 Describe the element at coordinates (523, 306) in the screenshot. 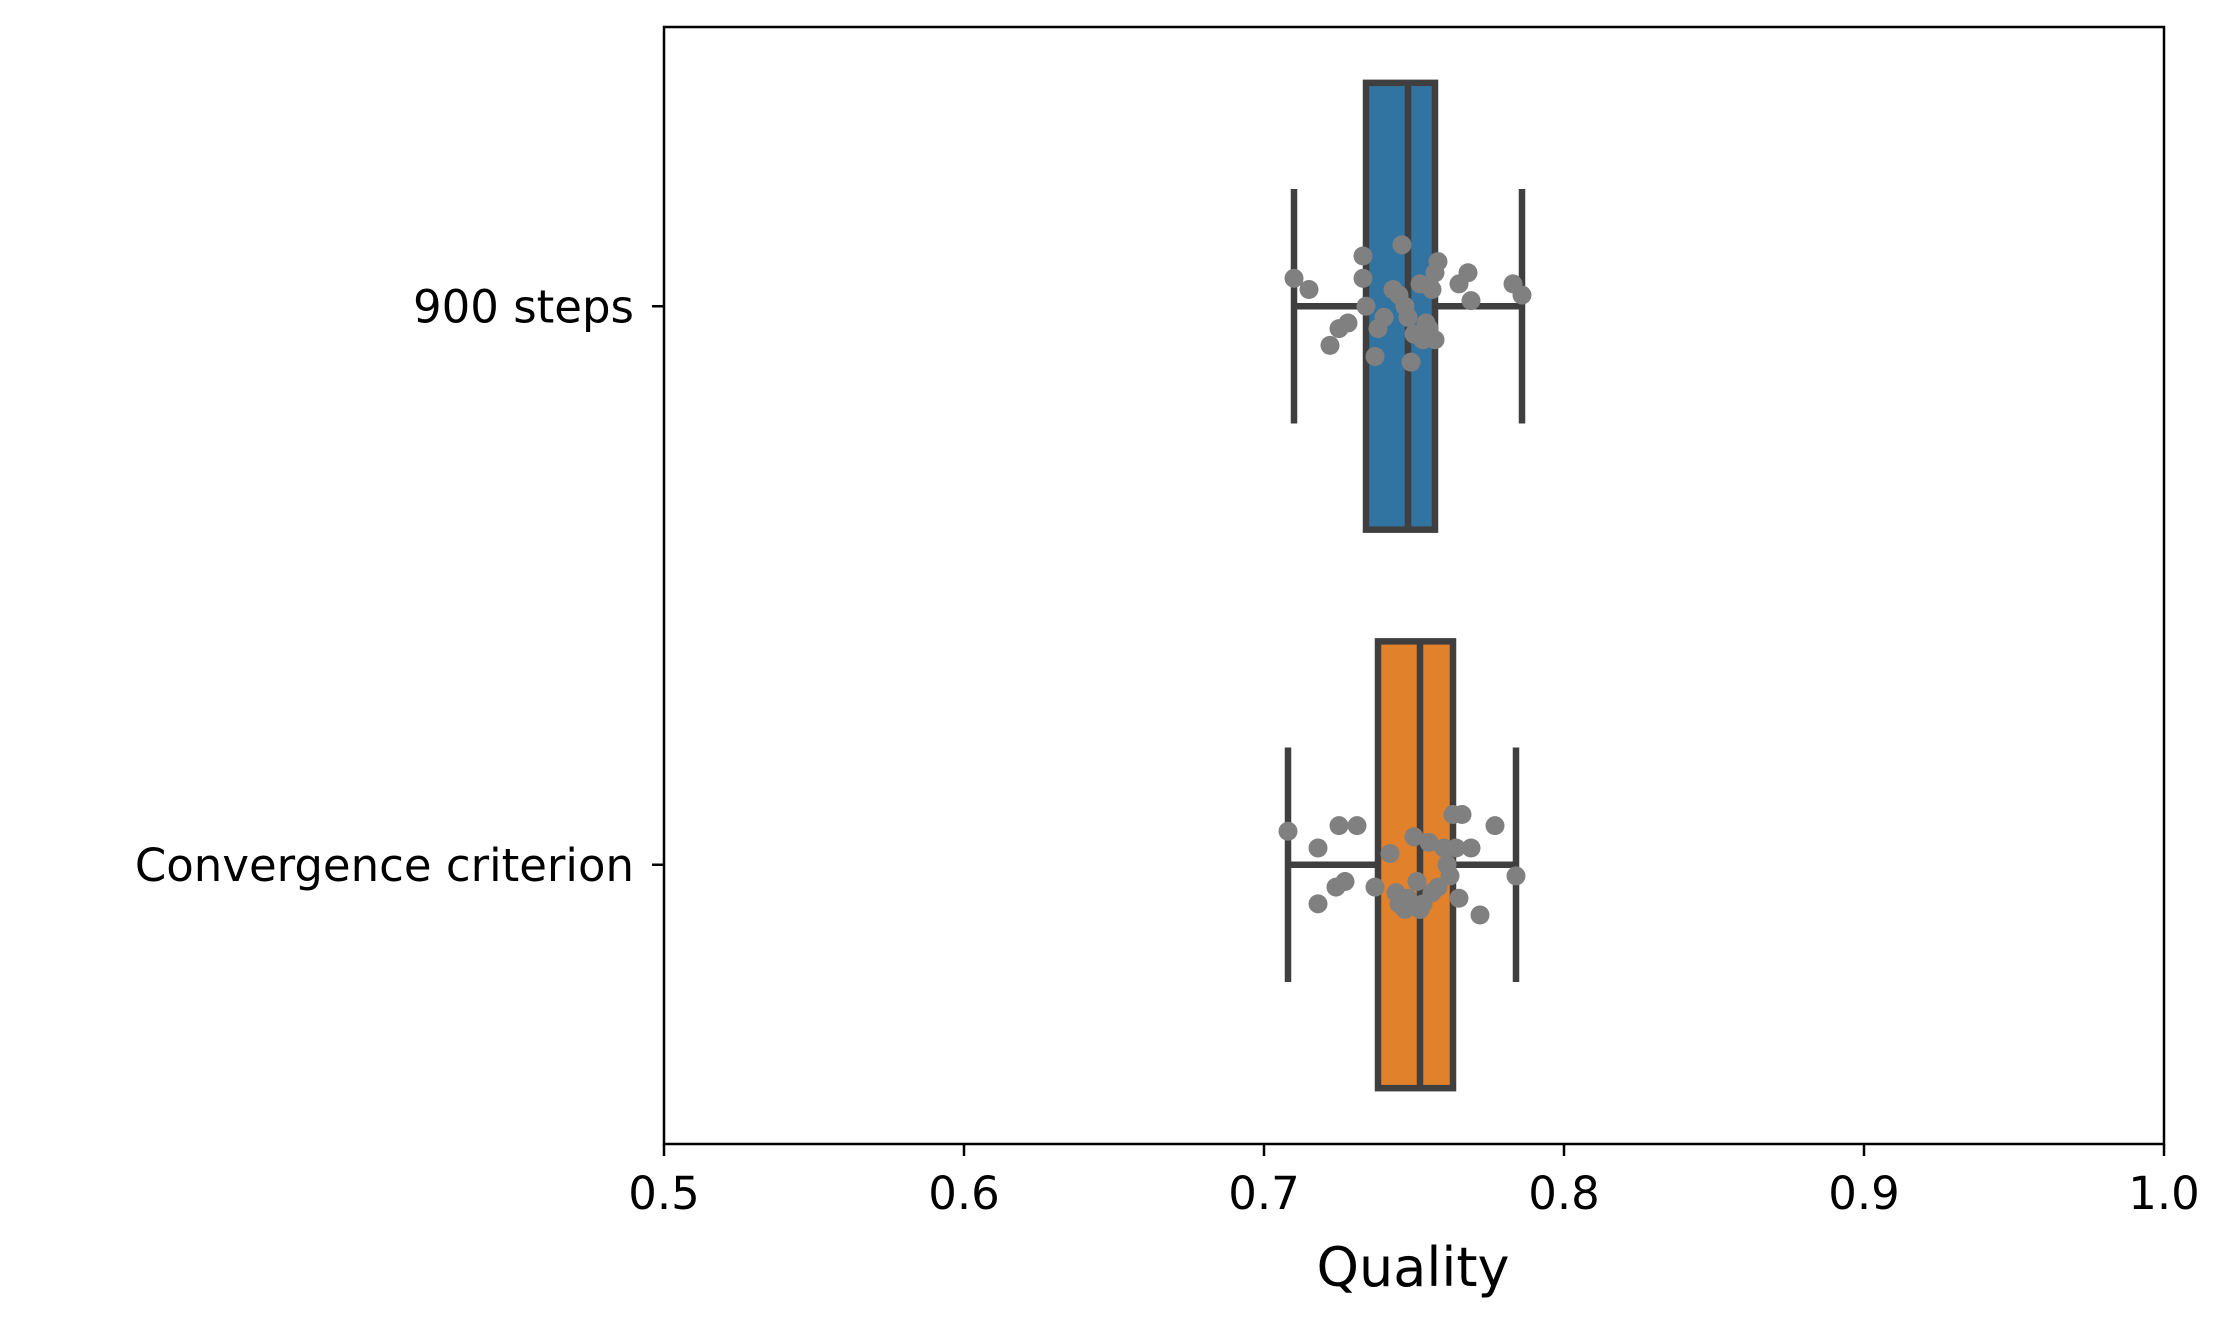

I see `y-tick-label: 900 steps` at that location.